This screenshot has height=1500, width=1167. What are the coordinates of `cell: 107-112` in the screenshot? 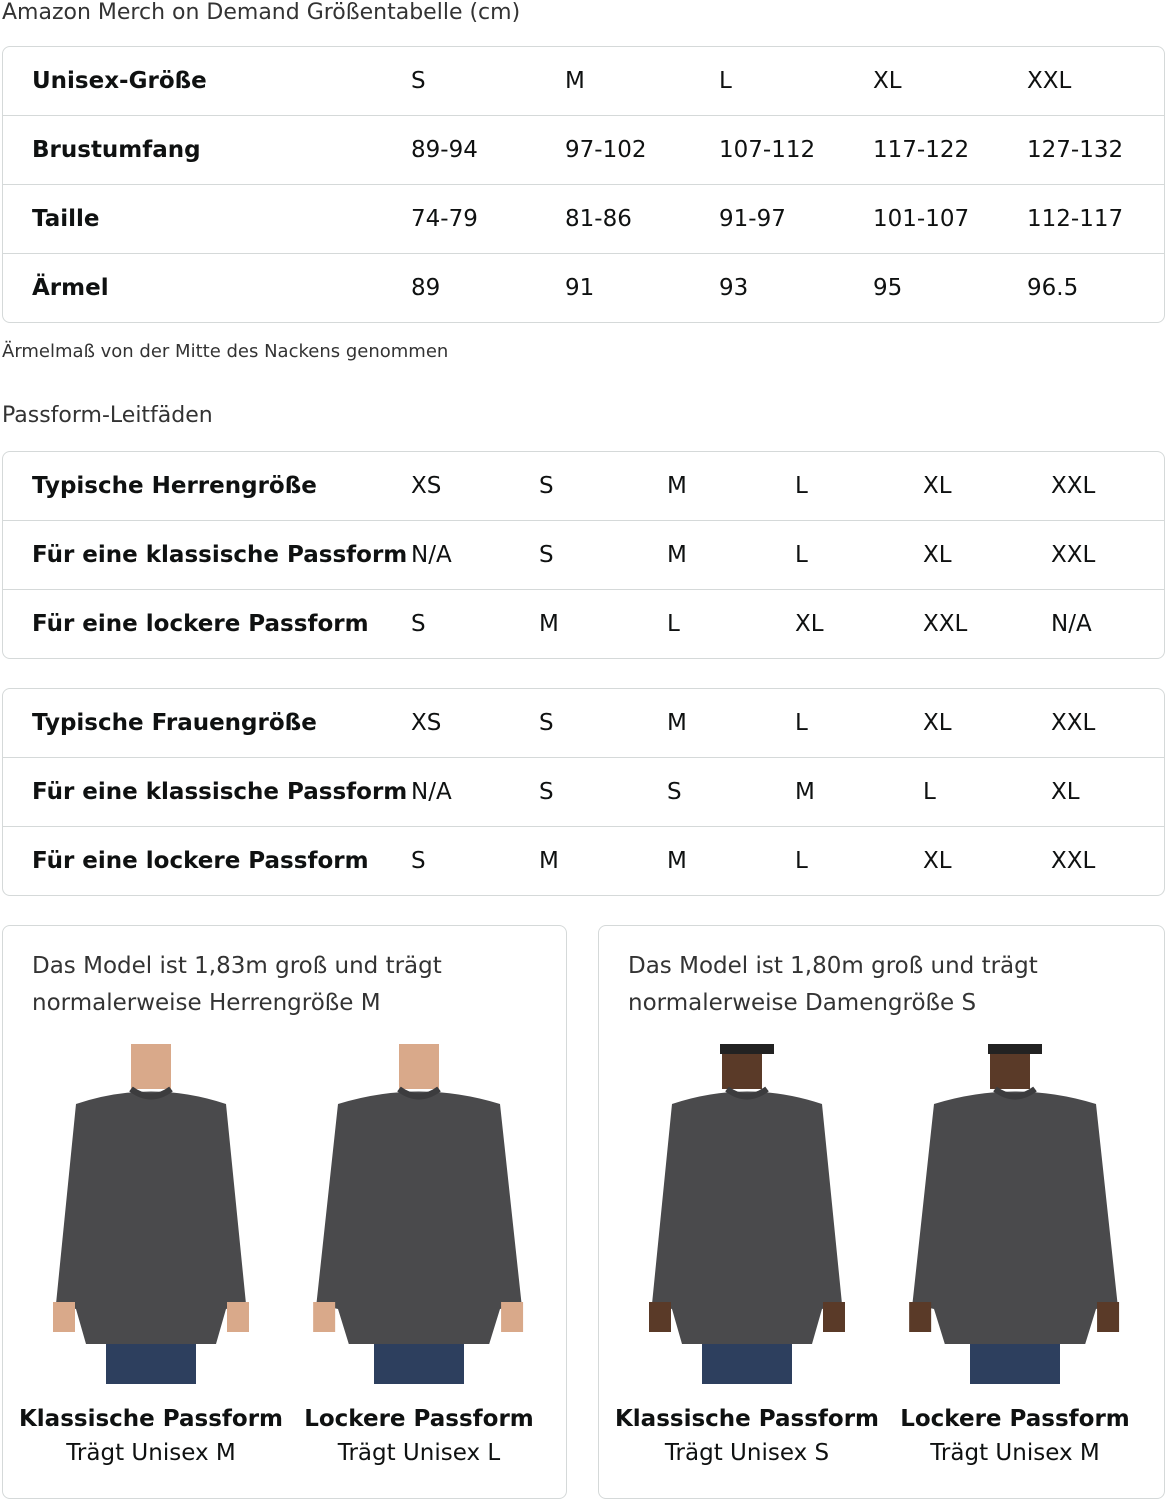 It's located at (767, 150).